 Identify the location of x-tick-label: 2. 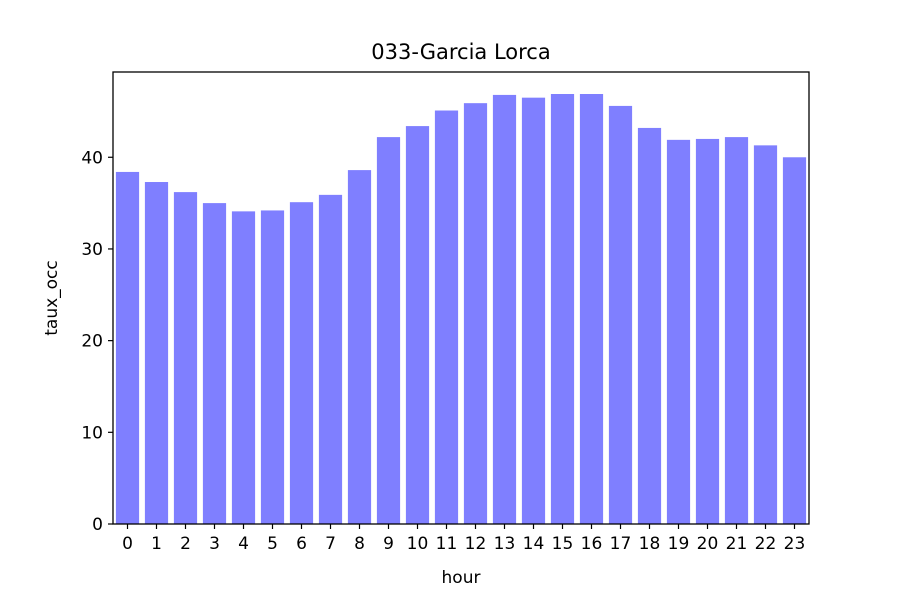
(185, 544).